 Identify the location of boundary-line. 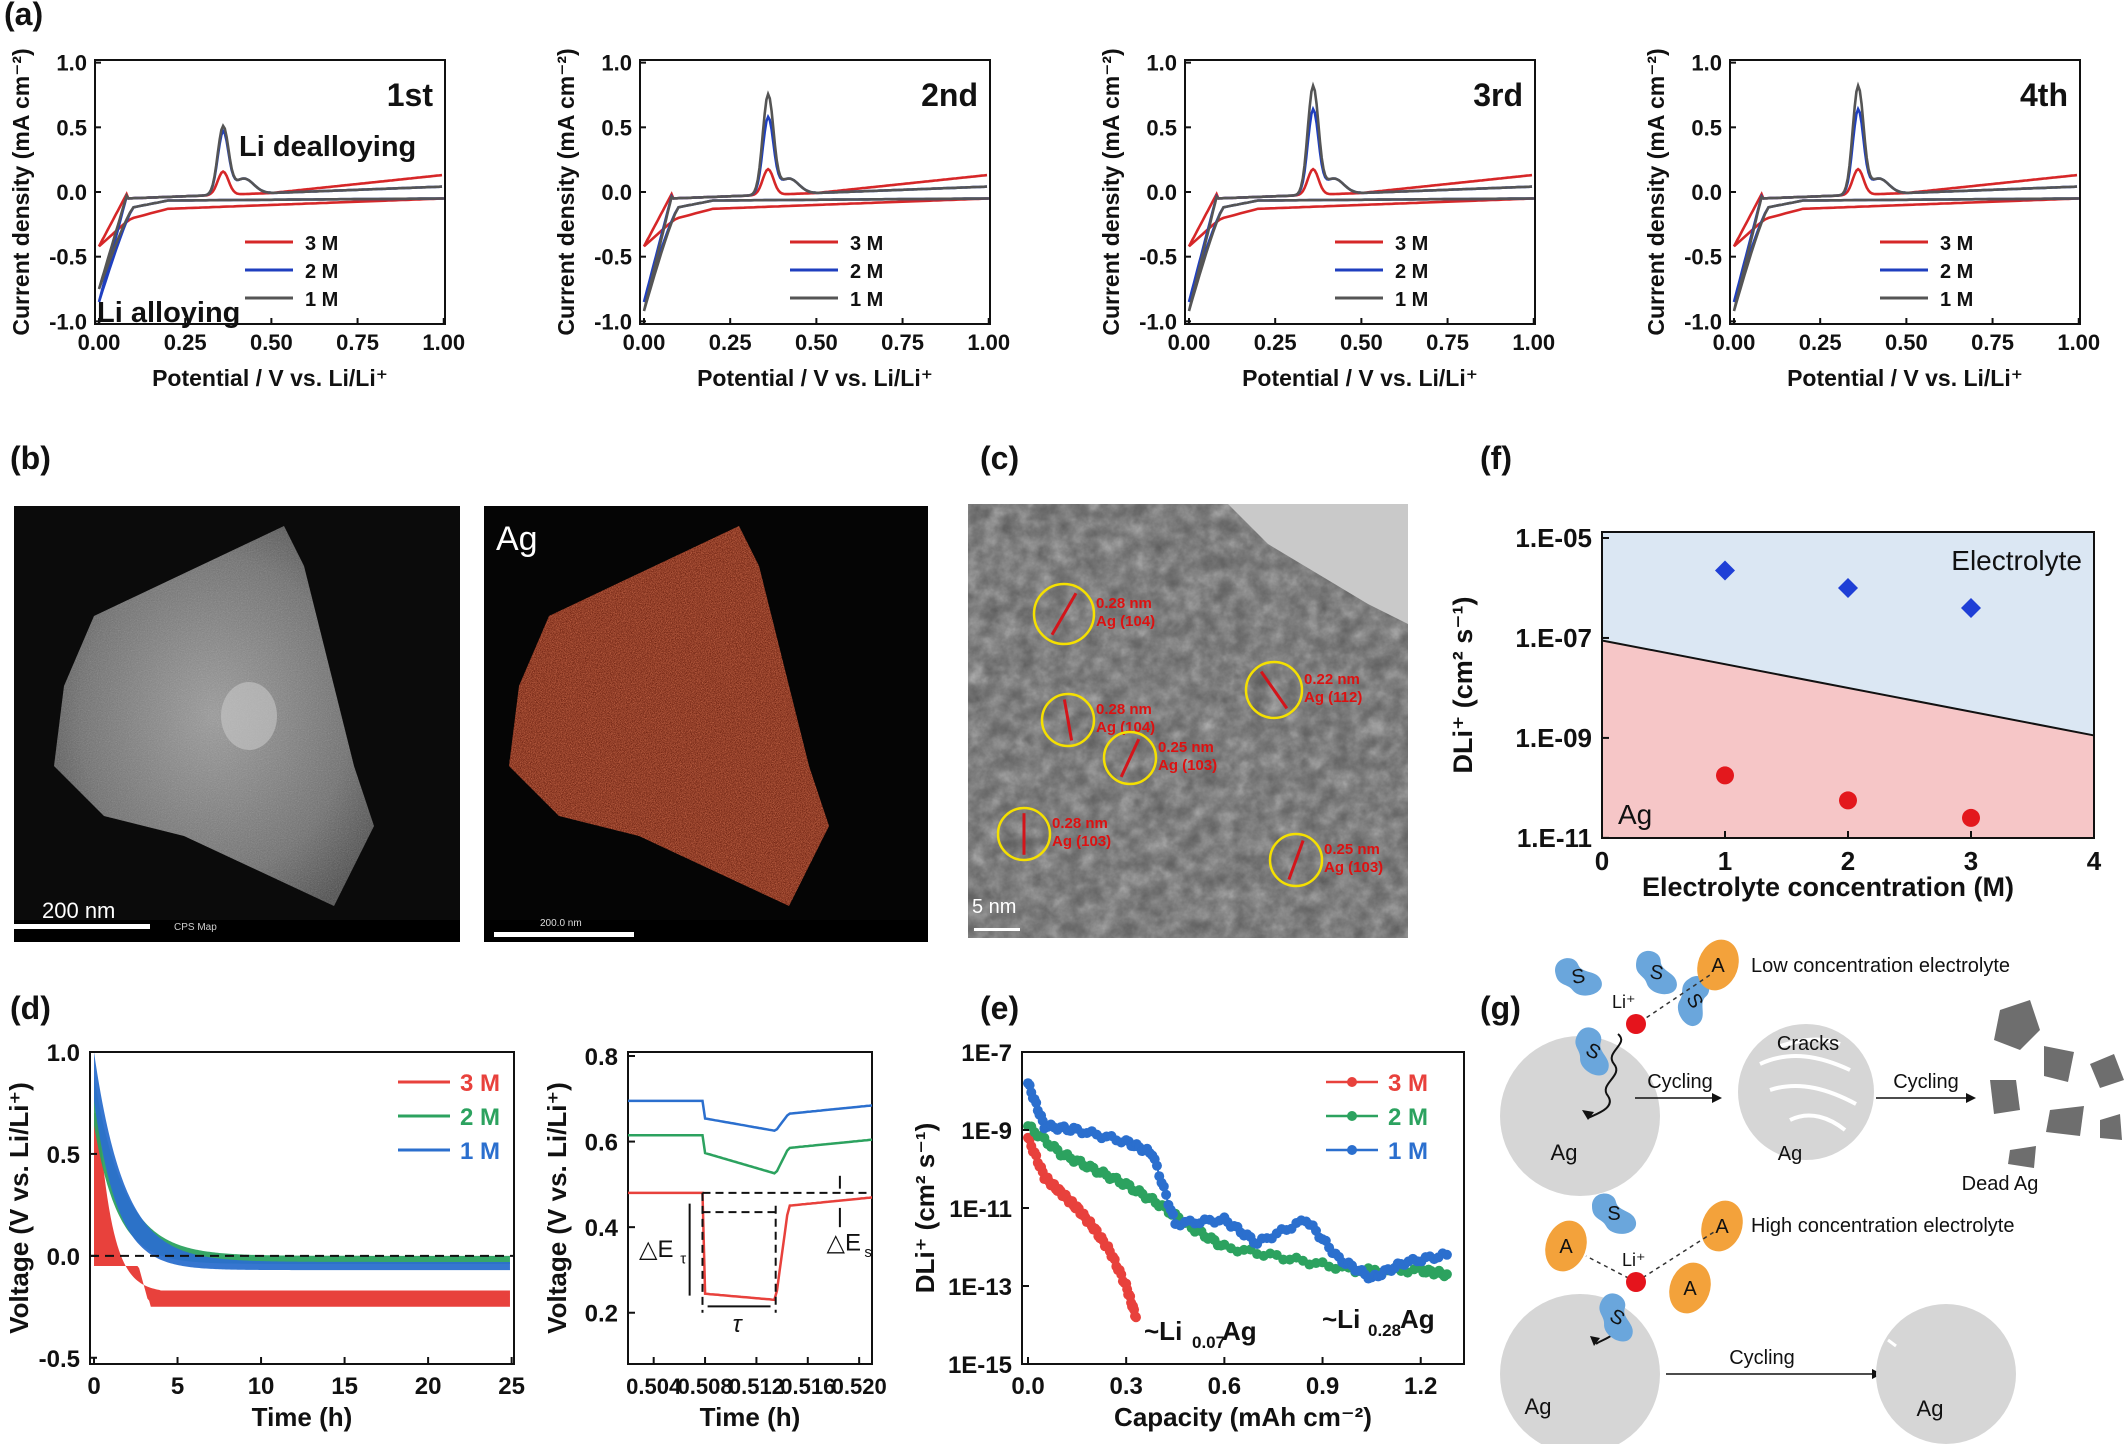
(1848, 688).